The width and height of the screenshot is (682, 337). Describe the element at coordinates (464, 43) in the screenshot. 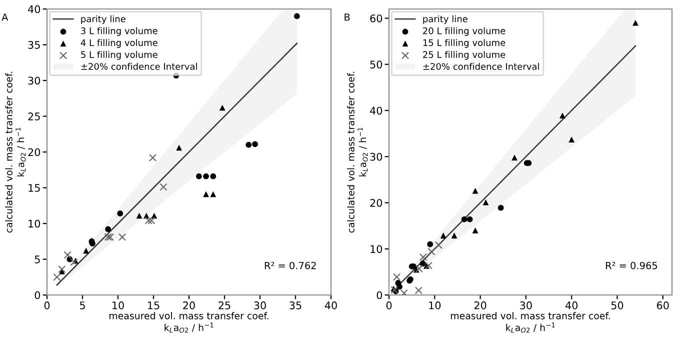

I see `legend-label: 15 L filling volume` at that location.